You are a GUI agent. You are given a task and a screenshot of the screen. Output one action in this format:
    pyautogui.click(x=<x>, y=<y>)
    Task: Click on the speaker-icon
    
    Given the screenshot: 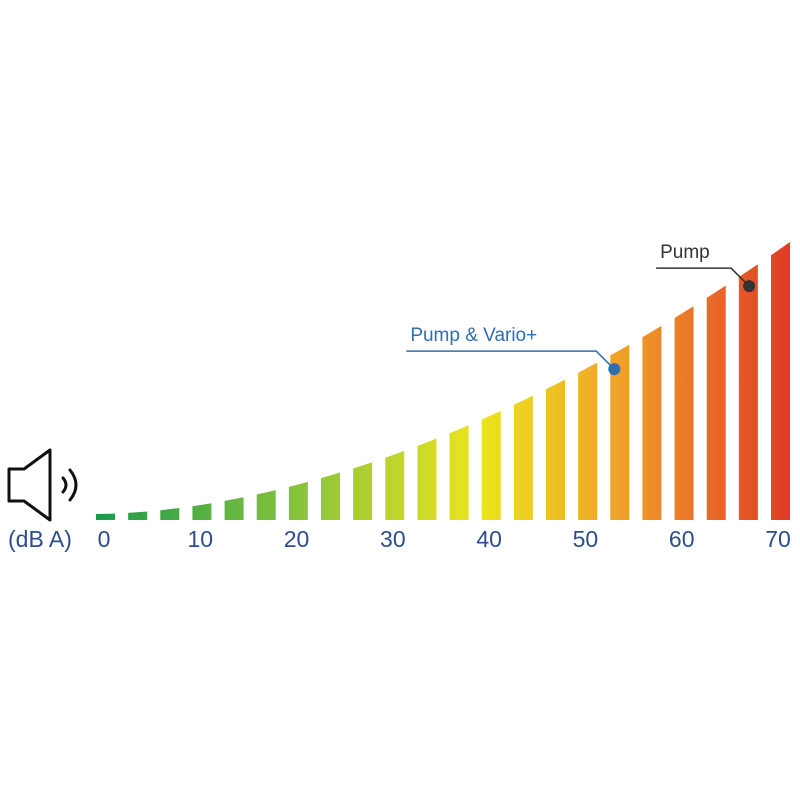 What is the action you would take?
    pyautogui.click(x=42, y=485)
    